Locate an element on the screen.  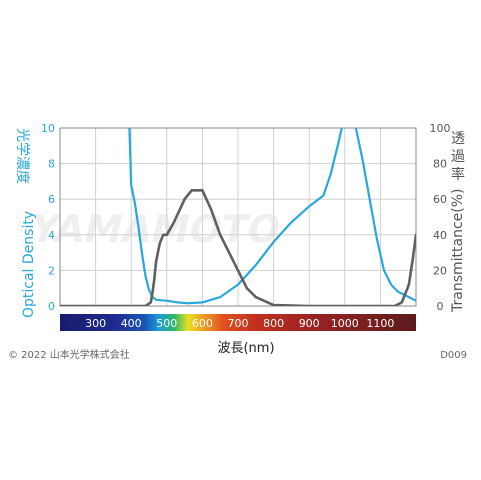
spectrum-tick-label: 1000 is located at coordinates (345, 323).